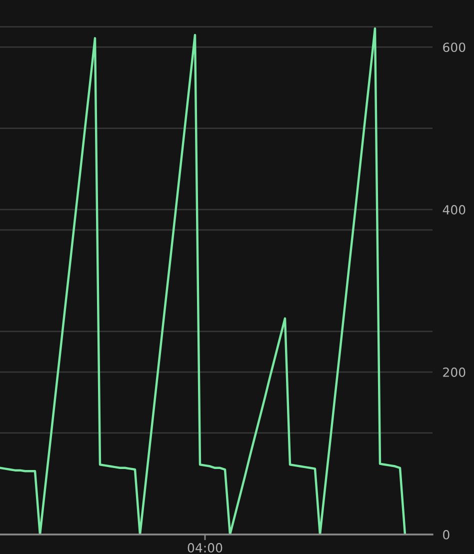 Image resolution: width=474 pixels, height=554 pixels. Describe the element at coordinates (454, 210) in the screenshot. I see `y-tick-label: 400` at that location.